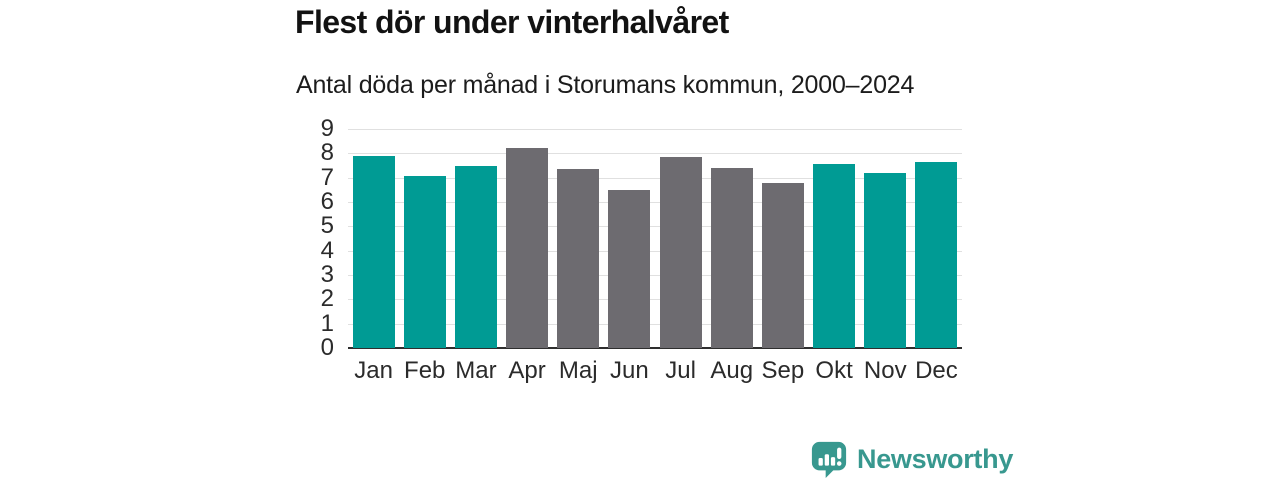 This screenshot has height=480, width=1280. I want to click on y-tick-label-7: 7, so click(327, 177).